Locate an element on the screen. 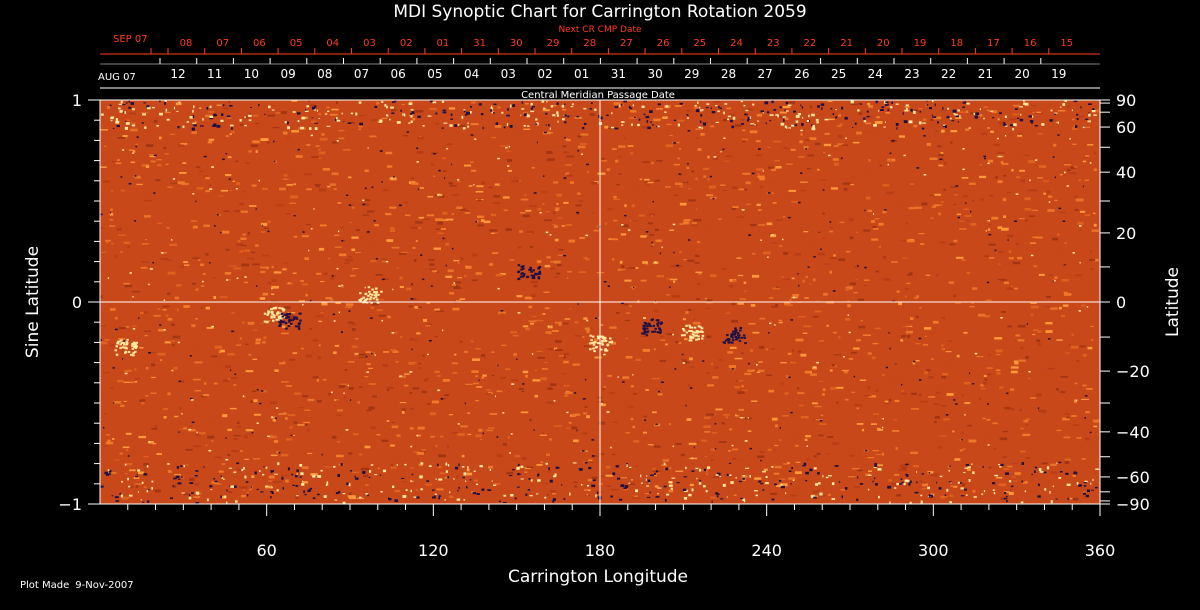 Image resolution: width=1200 pixels, height=610 pixels. next-cr-day-label: 26 is located at coordinates (663, 43).